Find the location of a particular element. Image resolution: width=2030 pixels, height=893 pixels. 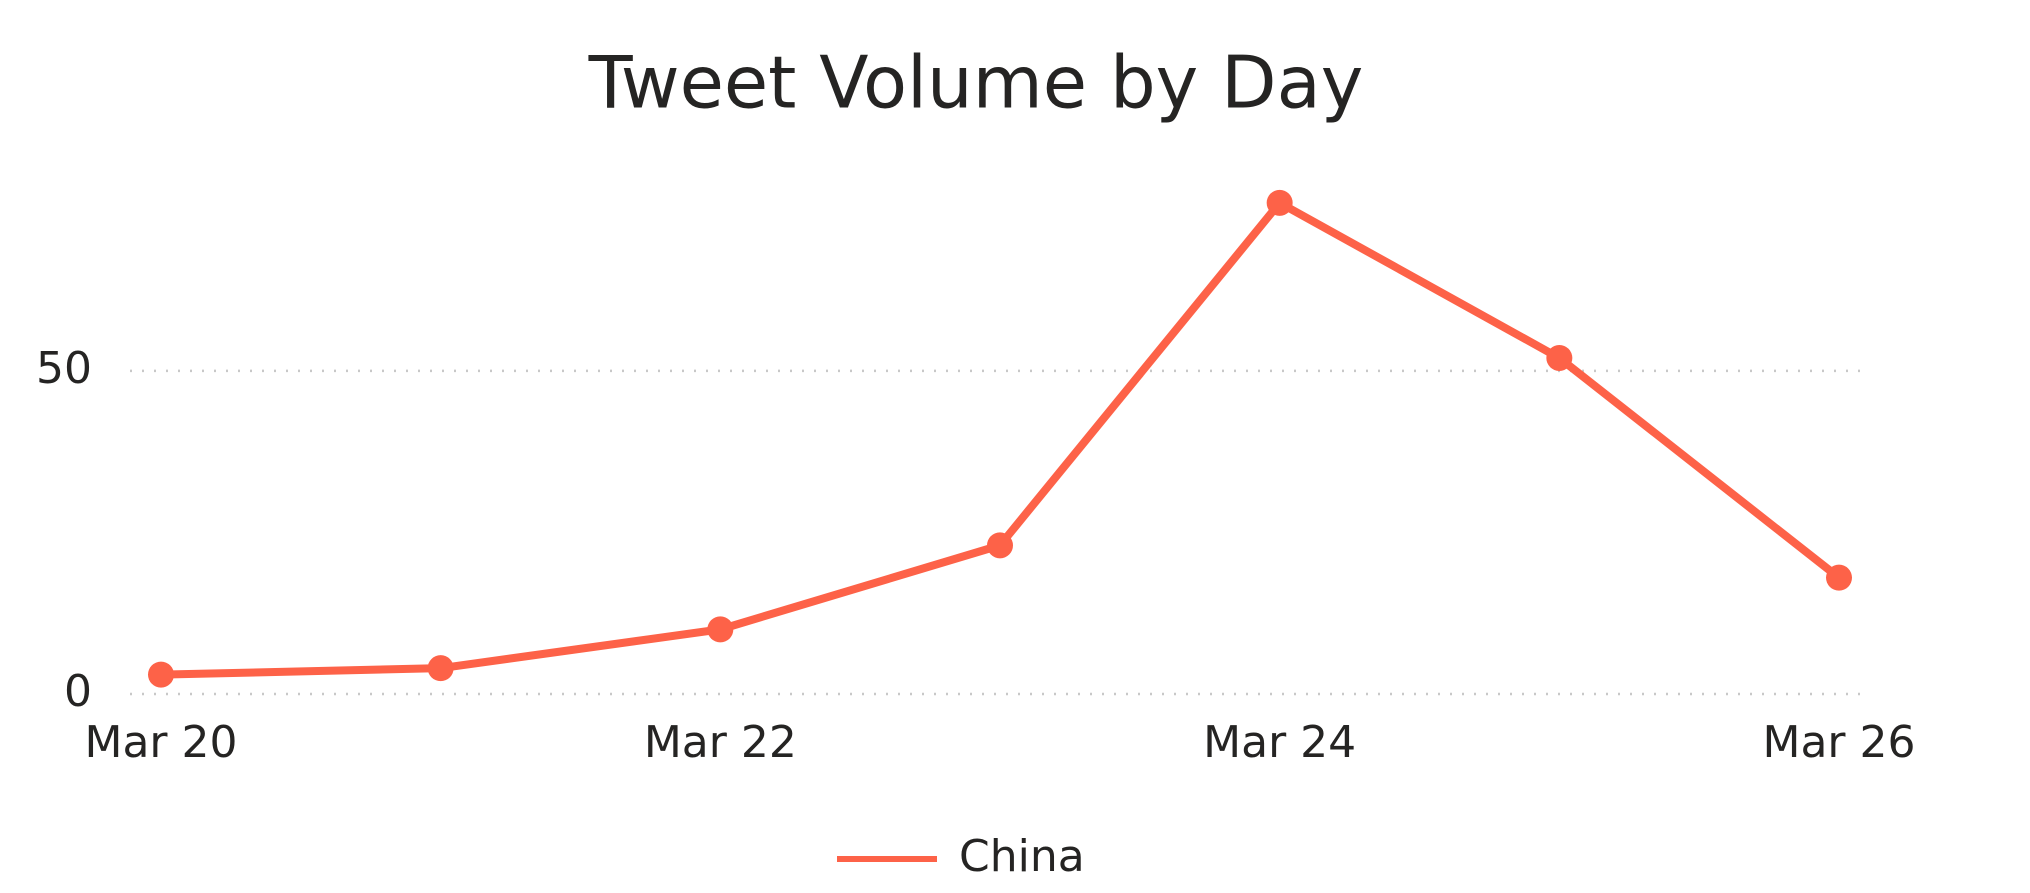

y-tick-label: 0 is located at coordinates (78, 691).